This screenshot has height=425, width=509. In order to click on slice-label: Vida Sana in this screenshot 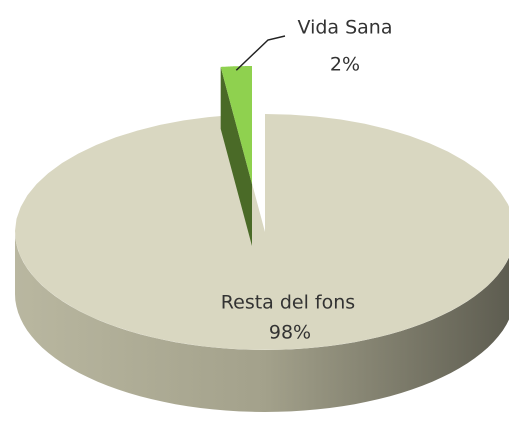, I will do `click(345, 28)`.